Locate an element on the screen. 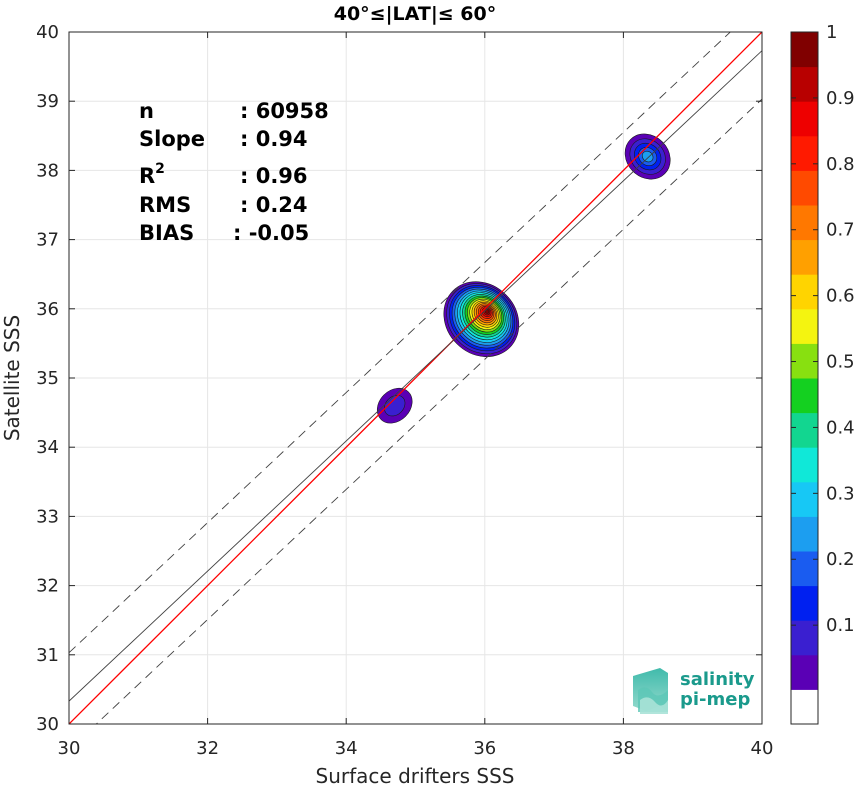  y-tick-label: 35 is located at coordinates (47, 378).